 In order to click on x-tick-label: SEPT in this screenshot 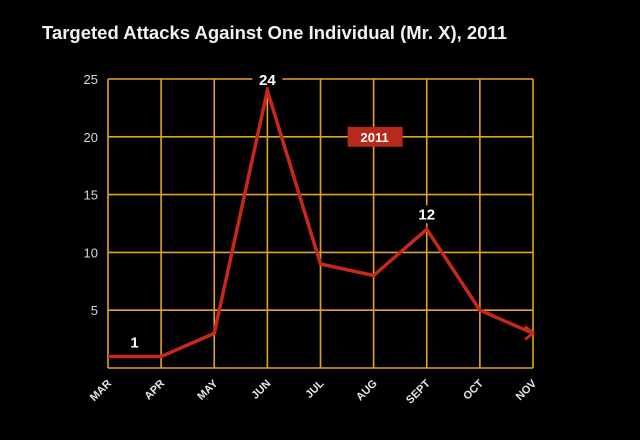, I will do `click(418, 391)`.